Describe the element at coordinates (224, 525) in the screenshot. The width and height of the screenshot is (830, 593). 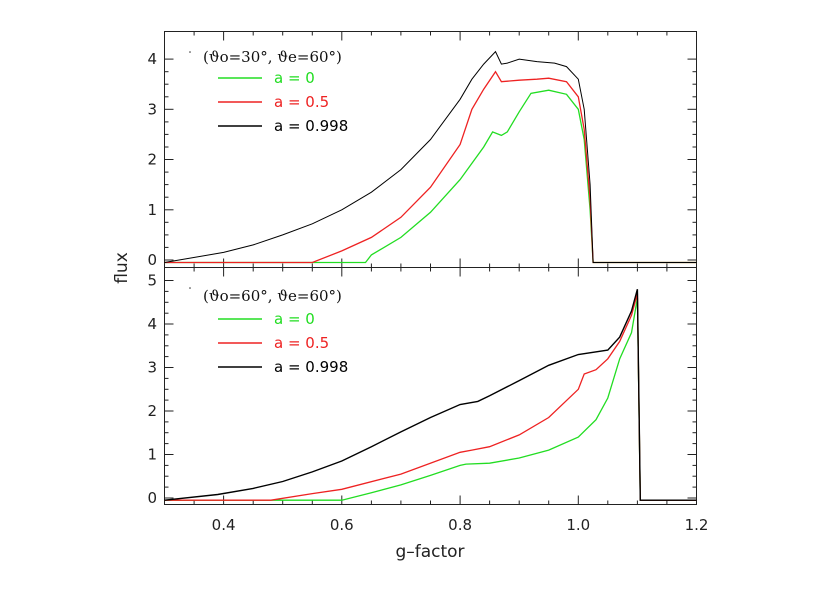
I see `x-tick-label: 0.4` at that location.